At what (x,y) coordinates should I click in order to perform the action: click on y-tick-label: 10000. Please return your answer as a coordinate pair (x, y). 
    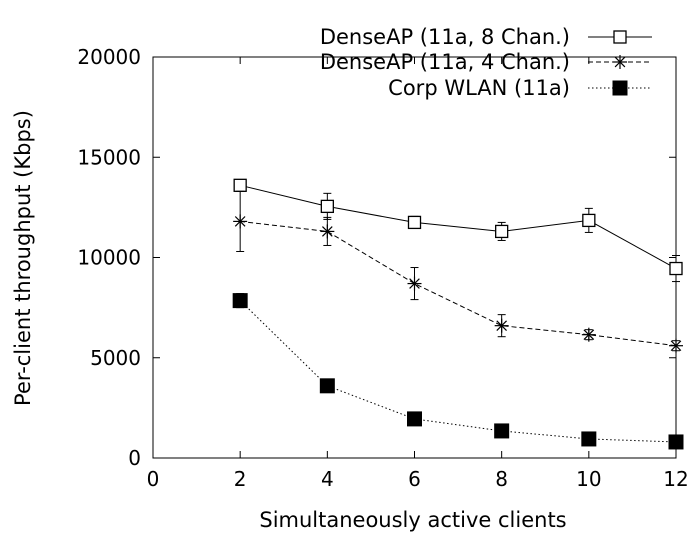
    Looking at the image, I should click on (109, 258).